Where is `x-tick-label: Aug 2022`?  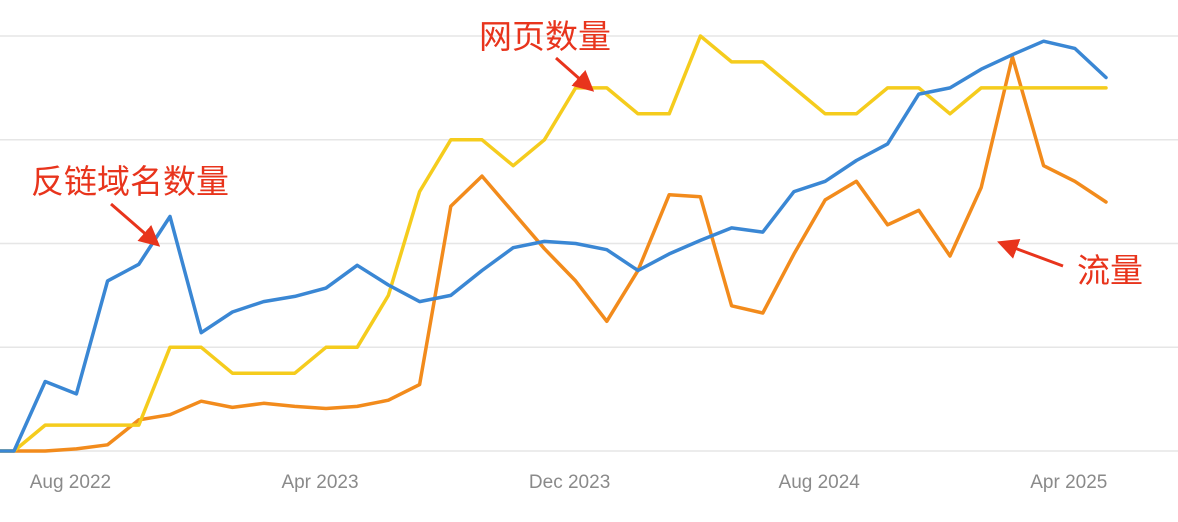
x-tick-label: Aug 2022 is located at coordinates (70, 482).